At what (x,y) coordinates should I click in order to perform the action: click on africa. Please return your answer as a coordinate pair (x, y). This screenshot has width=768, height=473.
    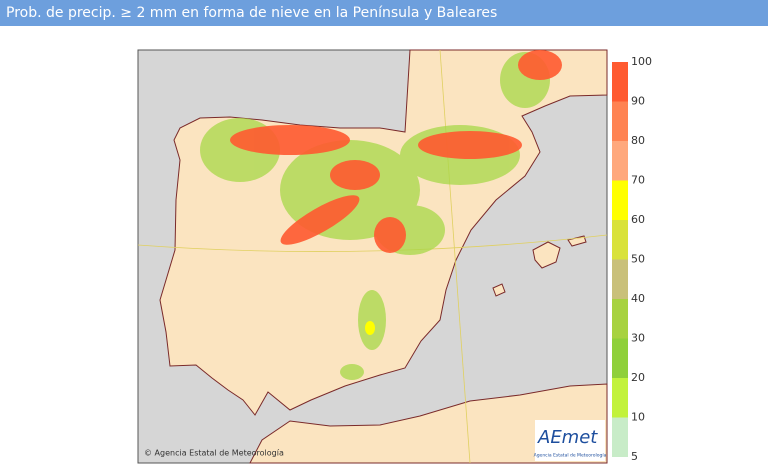
    Looking at the image, I should click on (428, 423).